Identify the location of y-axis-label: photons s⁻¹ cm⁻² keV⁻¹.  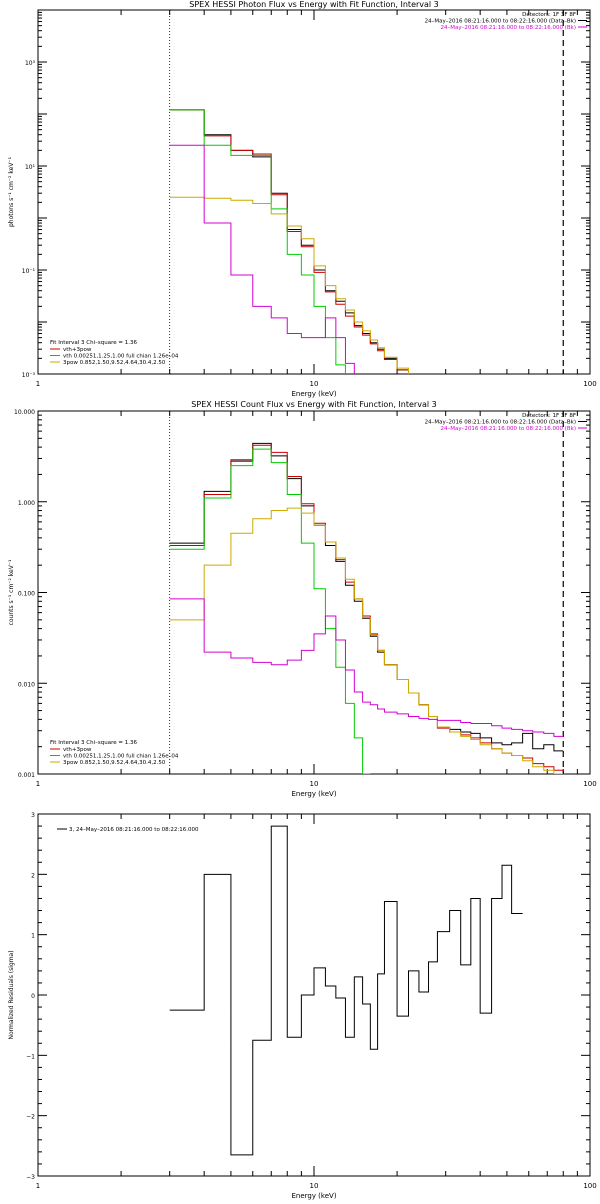
(11, 191).